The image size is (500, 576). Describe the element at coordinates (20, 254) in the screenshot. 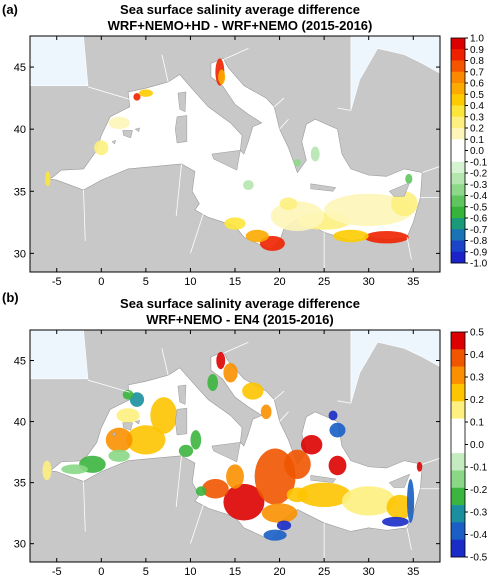

I see `y-tick-label: 30` at that location.